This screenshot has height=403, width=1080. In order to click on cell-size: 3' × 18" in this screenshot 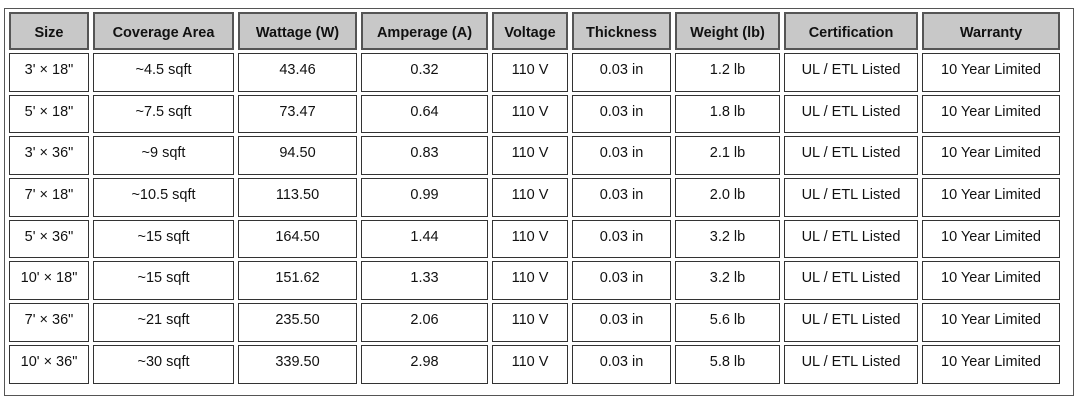, I will do `click(49, 72)`.